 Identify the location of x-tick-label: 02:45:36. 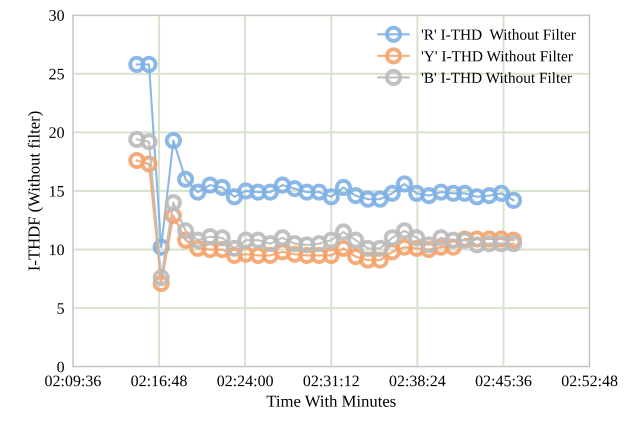
(504, 381).